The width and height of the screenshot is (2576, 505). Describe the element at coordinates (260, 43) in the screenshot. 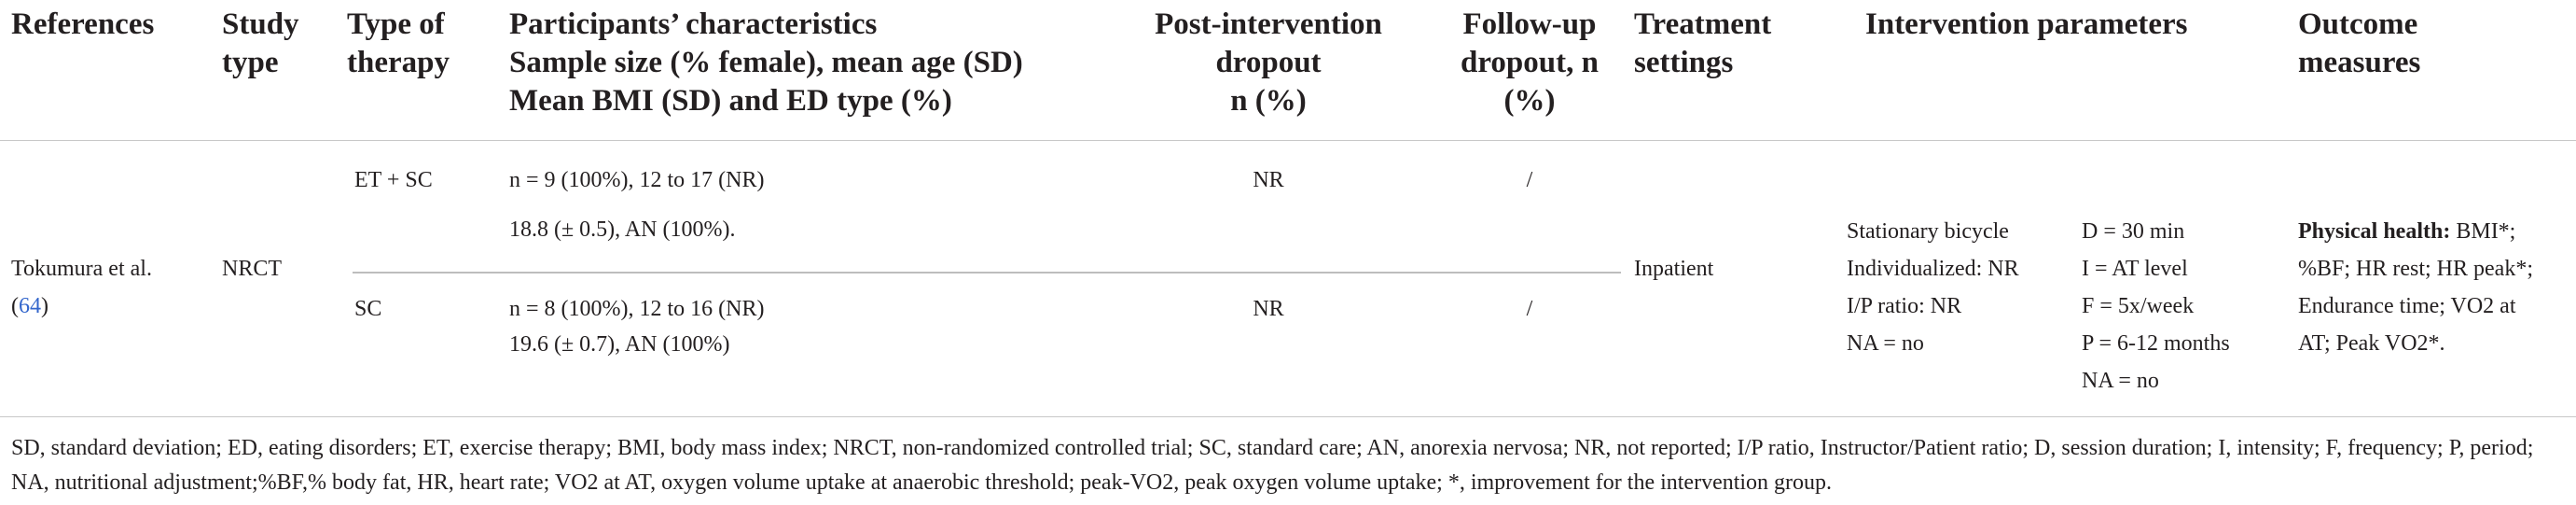

I see `header-study-type: Study type` at that location.